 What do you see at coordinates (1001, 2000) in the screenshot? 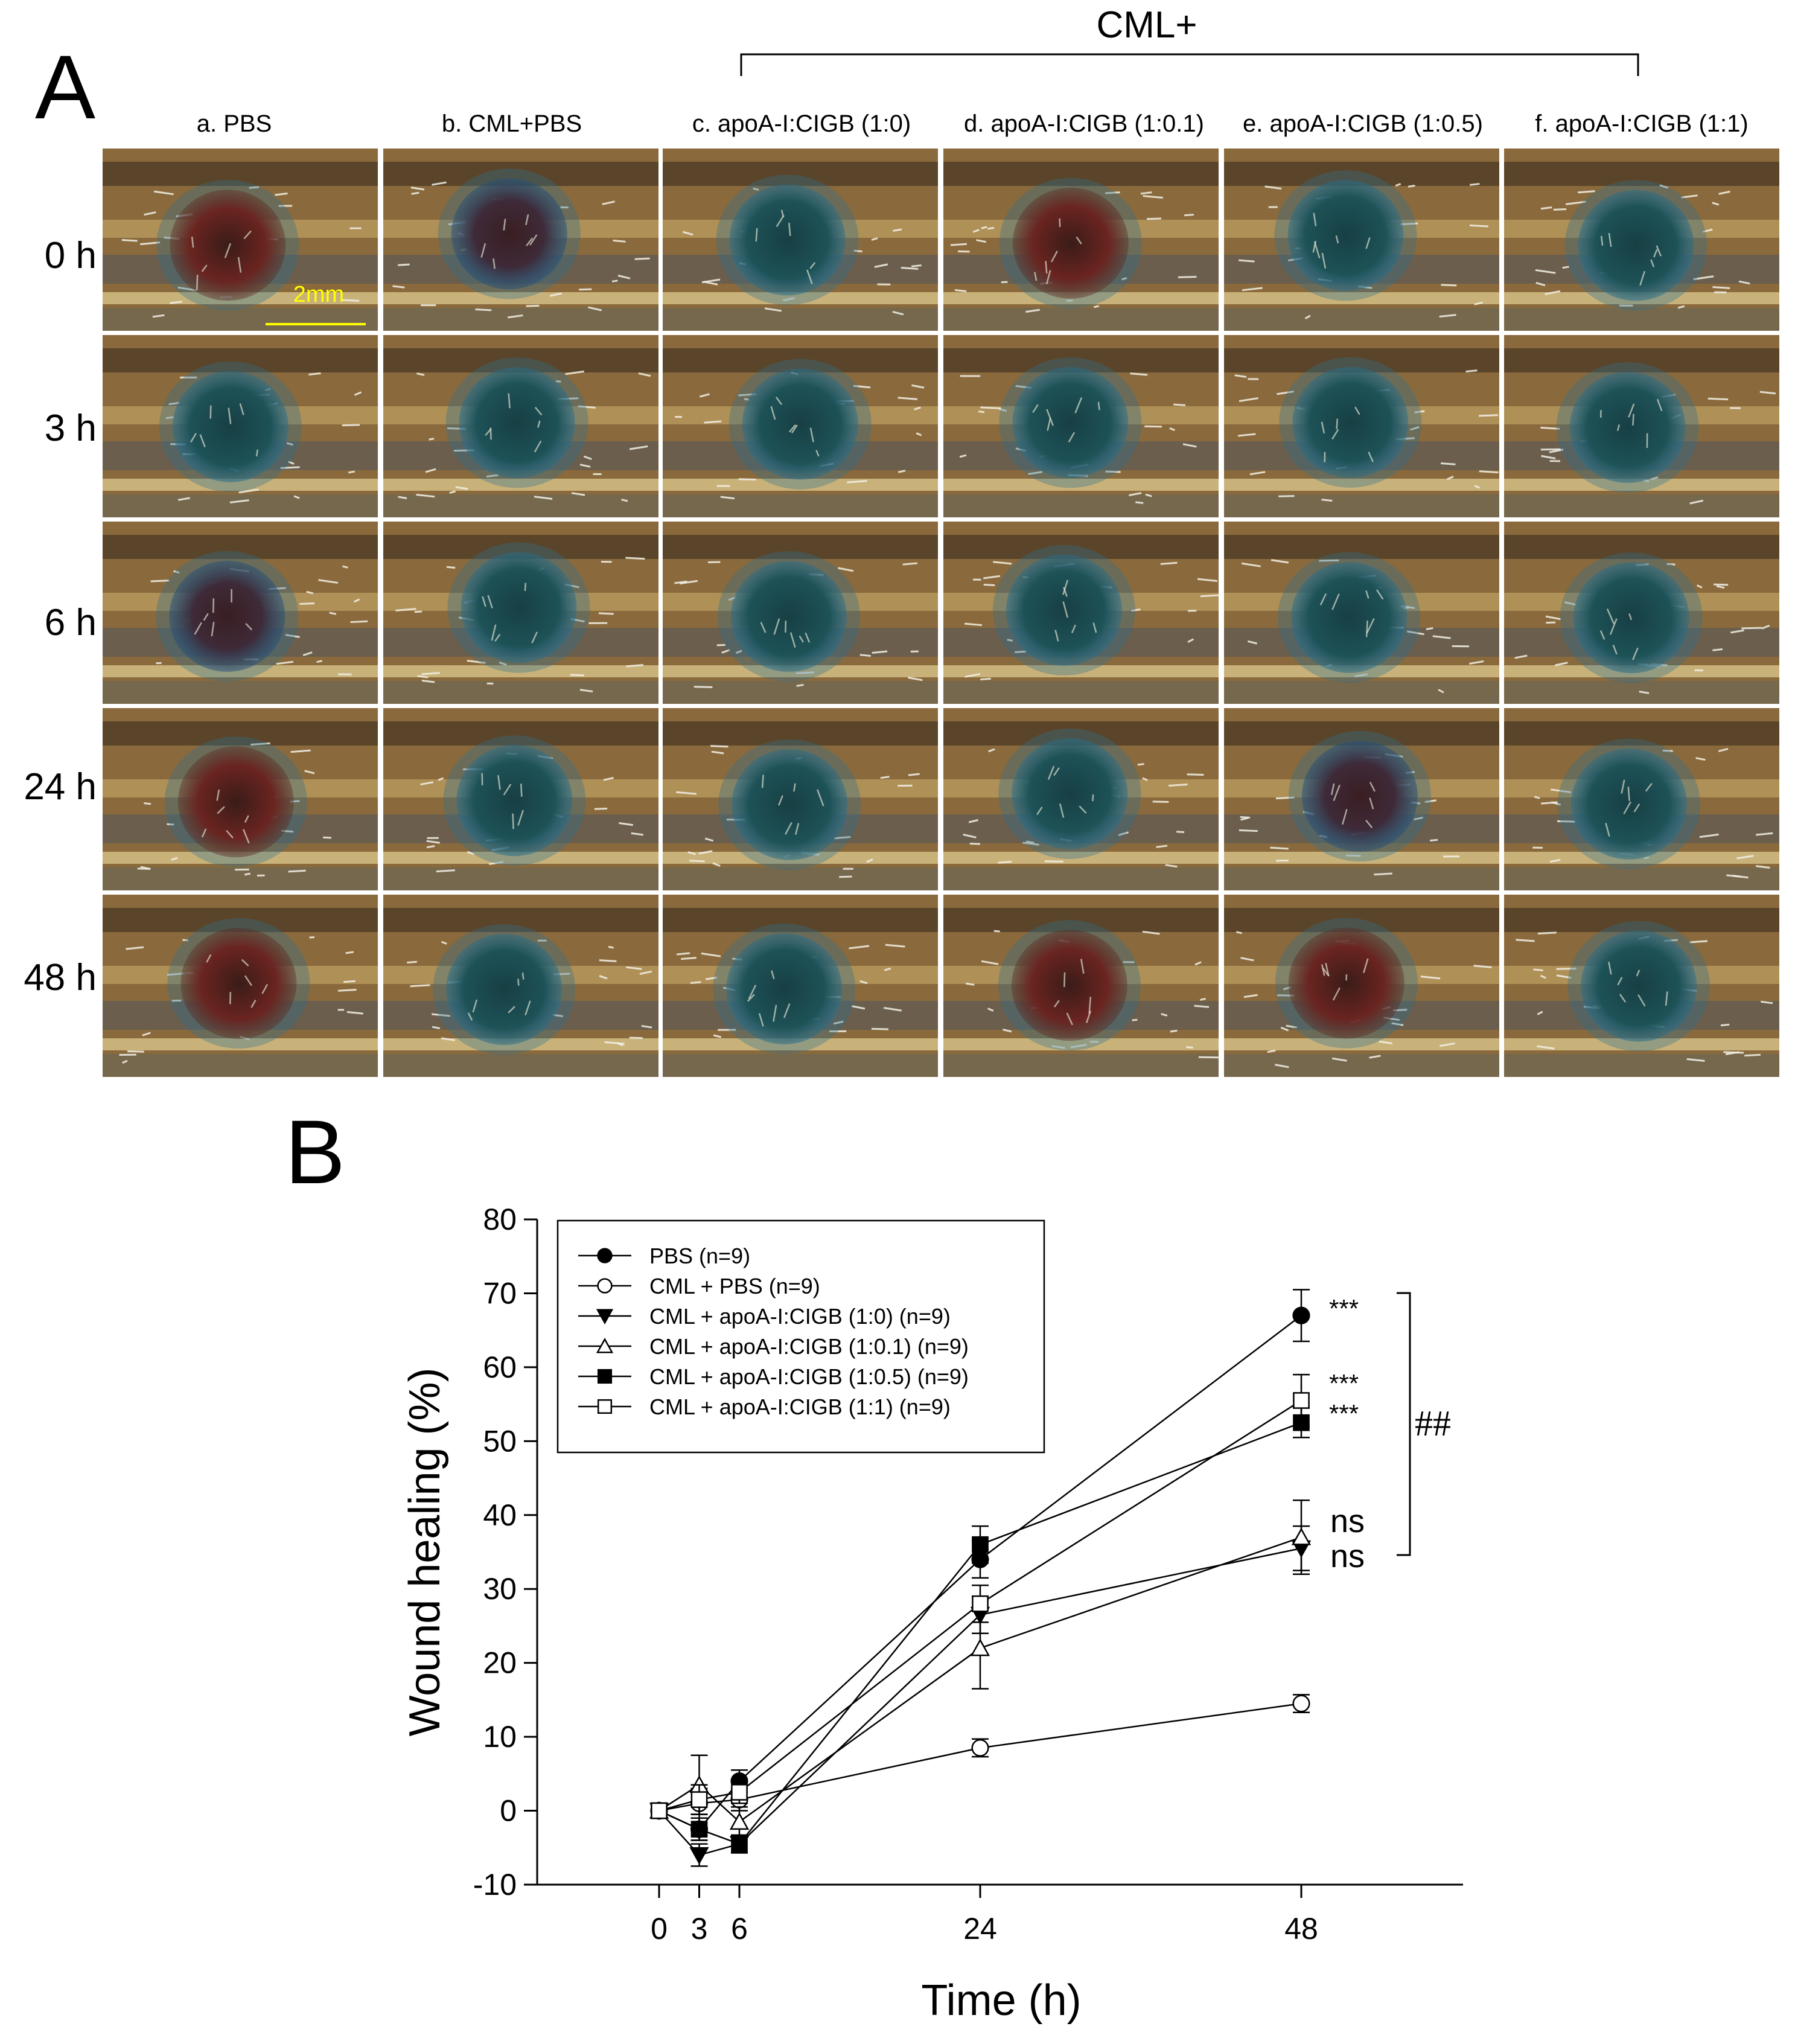
I see `x-axis-title: Time (h)` at bounding box center [1001, 2000].